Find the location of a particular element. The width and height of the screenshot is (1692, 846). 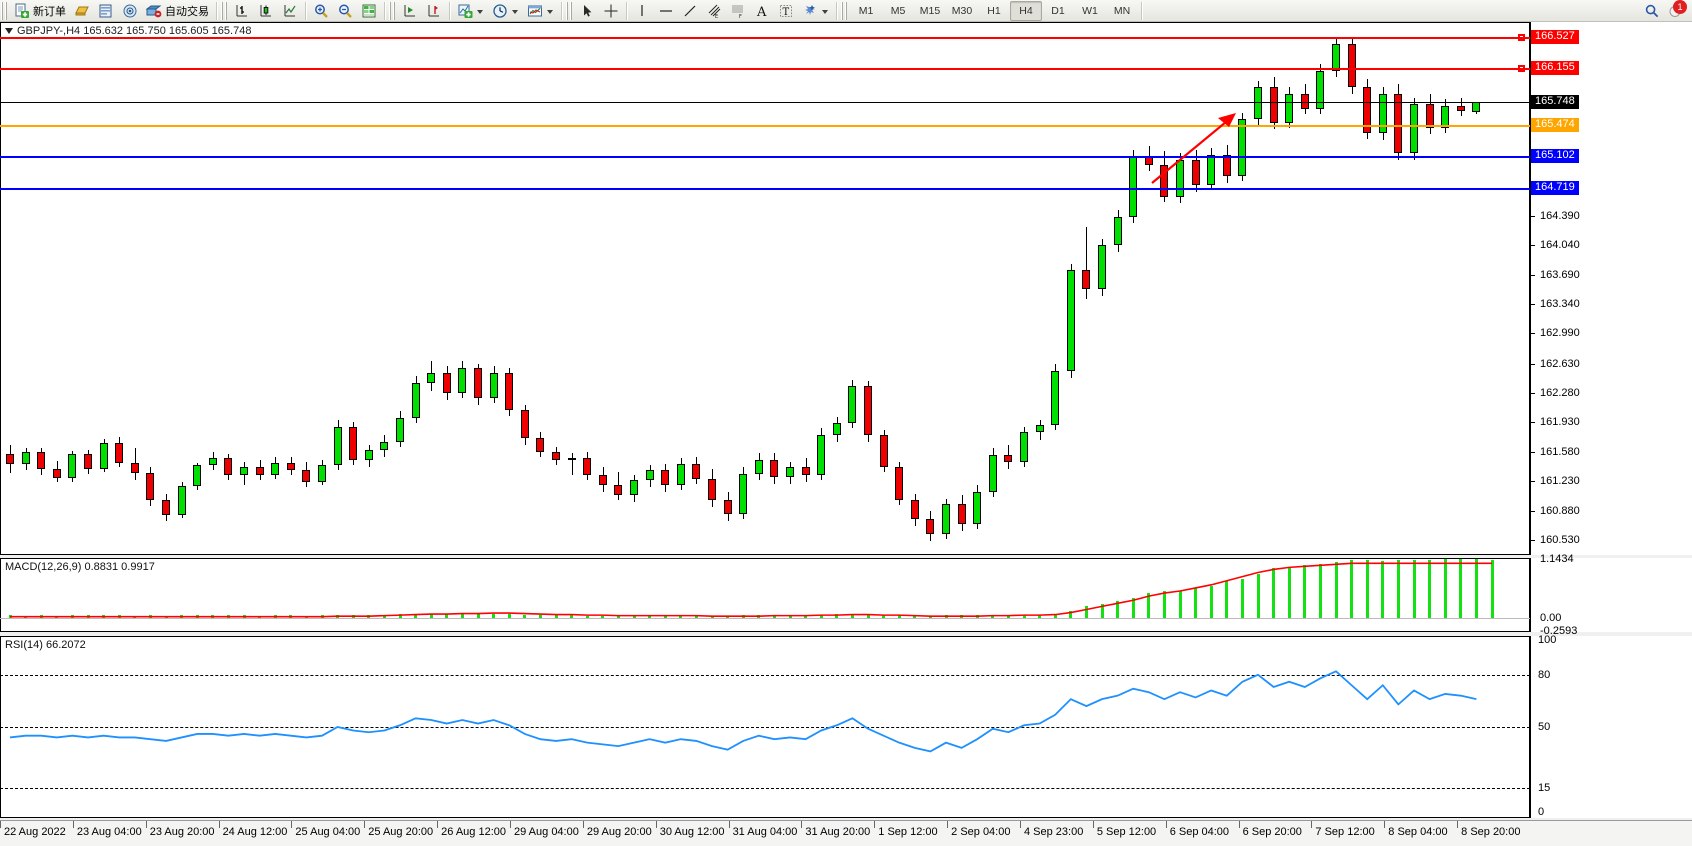

fibonacci-button: F is located at coordinates (738, 11).